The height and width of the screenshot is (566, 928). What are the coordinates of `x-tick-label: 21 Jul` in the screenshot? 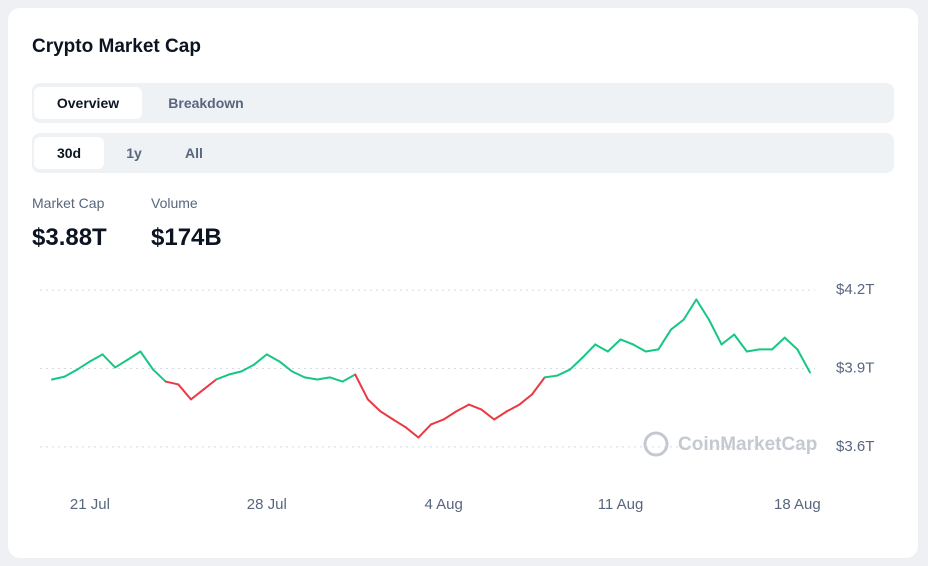 It's located at (90, 504).